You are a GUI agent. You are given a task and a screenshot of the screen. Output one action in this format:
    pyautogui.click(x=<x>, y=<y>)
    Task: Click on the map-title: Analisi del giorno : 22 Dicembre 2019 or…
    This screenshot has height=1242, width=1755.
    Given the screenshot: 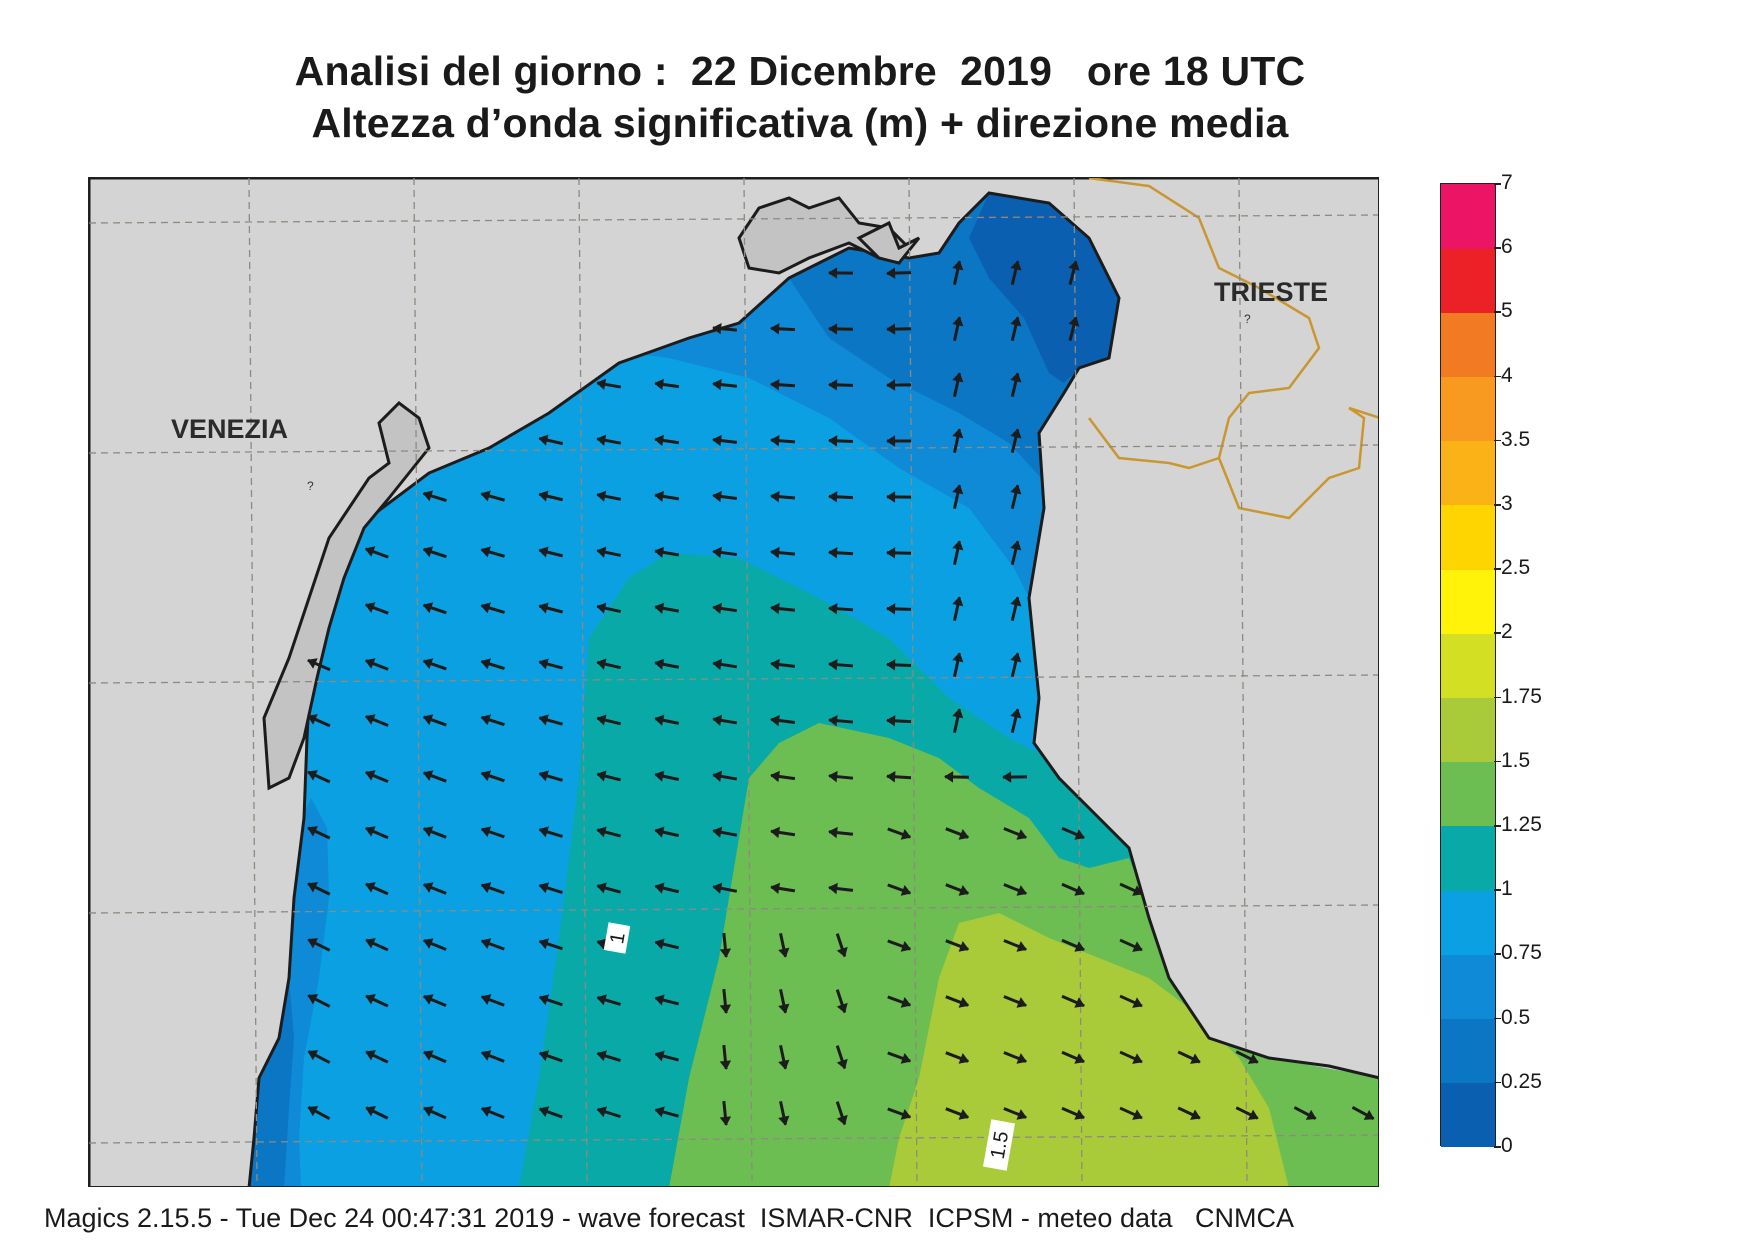 What is the action you would take?
    pyautogui.click(x=800, y=71)
    